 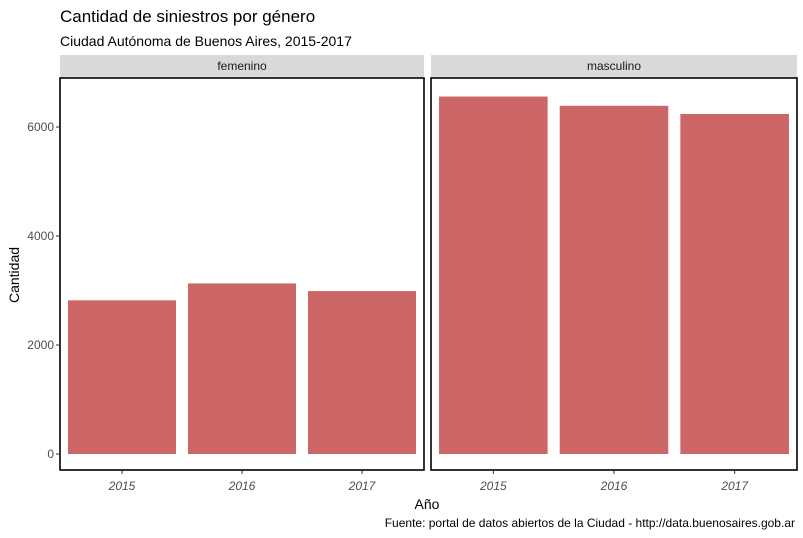 I want to click on y-tick-label: 0, so click(x=50, y=454).